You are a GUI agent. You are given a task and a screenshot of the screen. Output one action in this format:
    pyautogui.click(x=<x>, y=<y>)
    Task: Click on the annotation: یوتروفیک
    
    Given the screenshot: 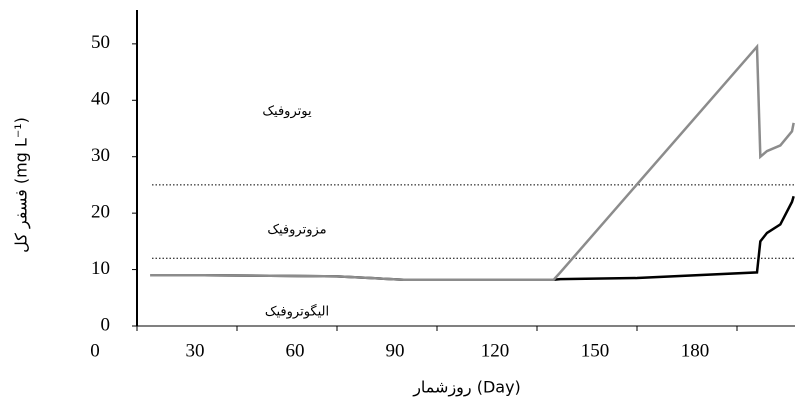 What is the action you would take?
    pyautogui.click(x=287, y=111)
    